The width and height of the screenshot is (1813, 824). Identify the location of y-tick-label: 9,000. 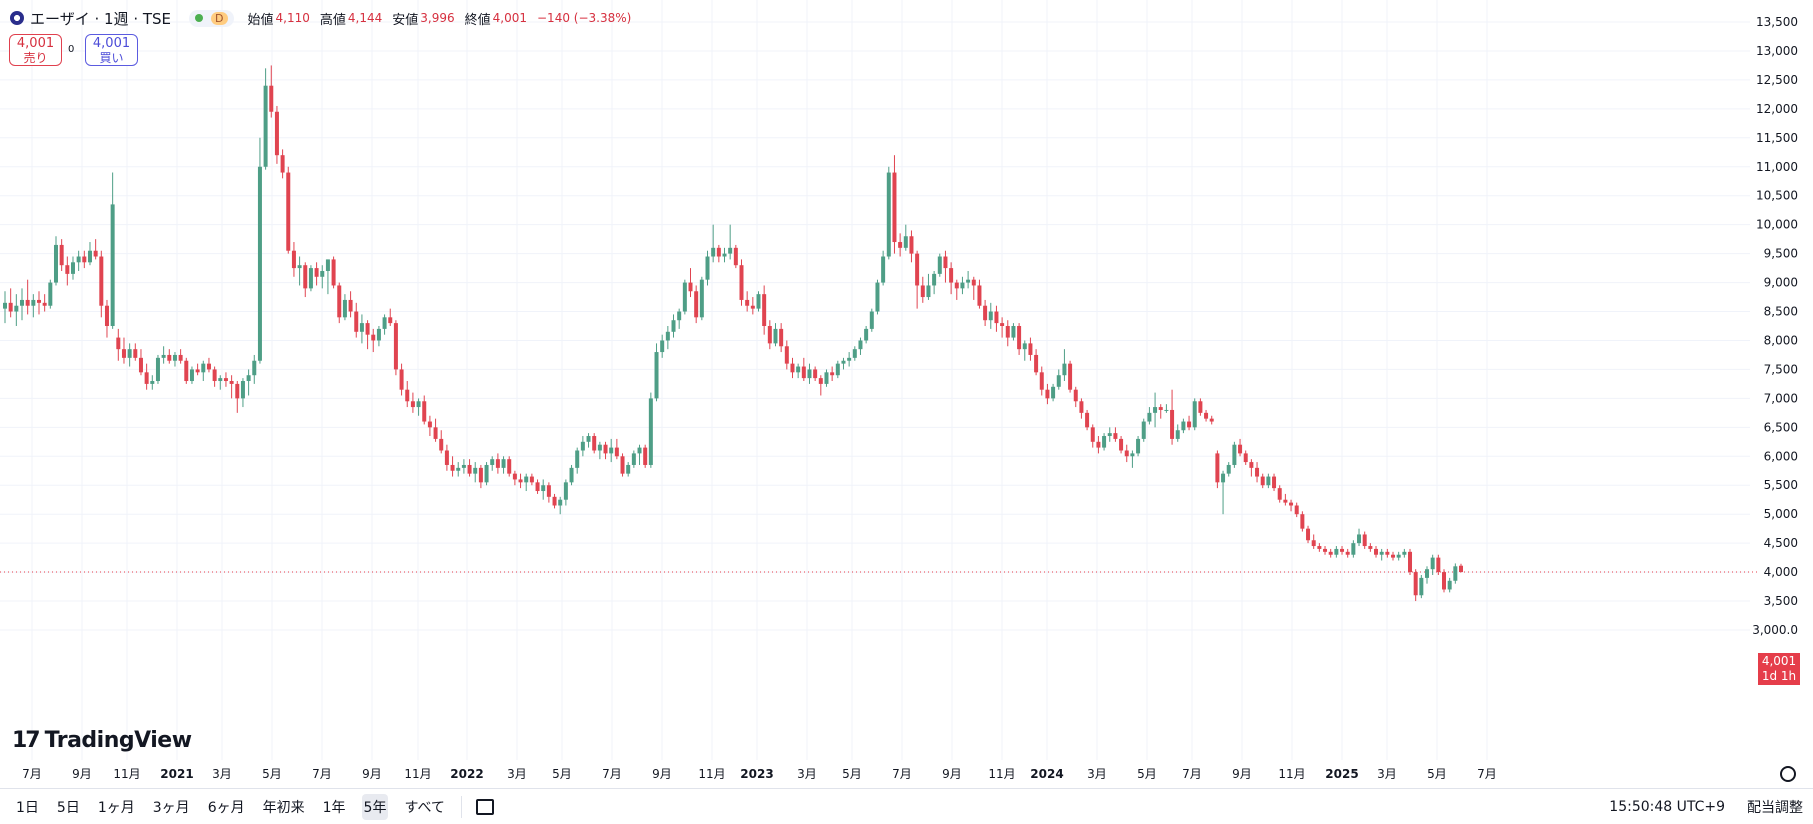
(1781, 283).